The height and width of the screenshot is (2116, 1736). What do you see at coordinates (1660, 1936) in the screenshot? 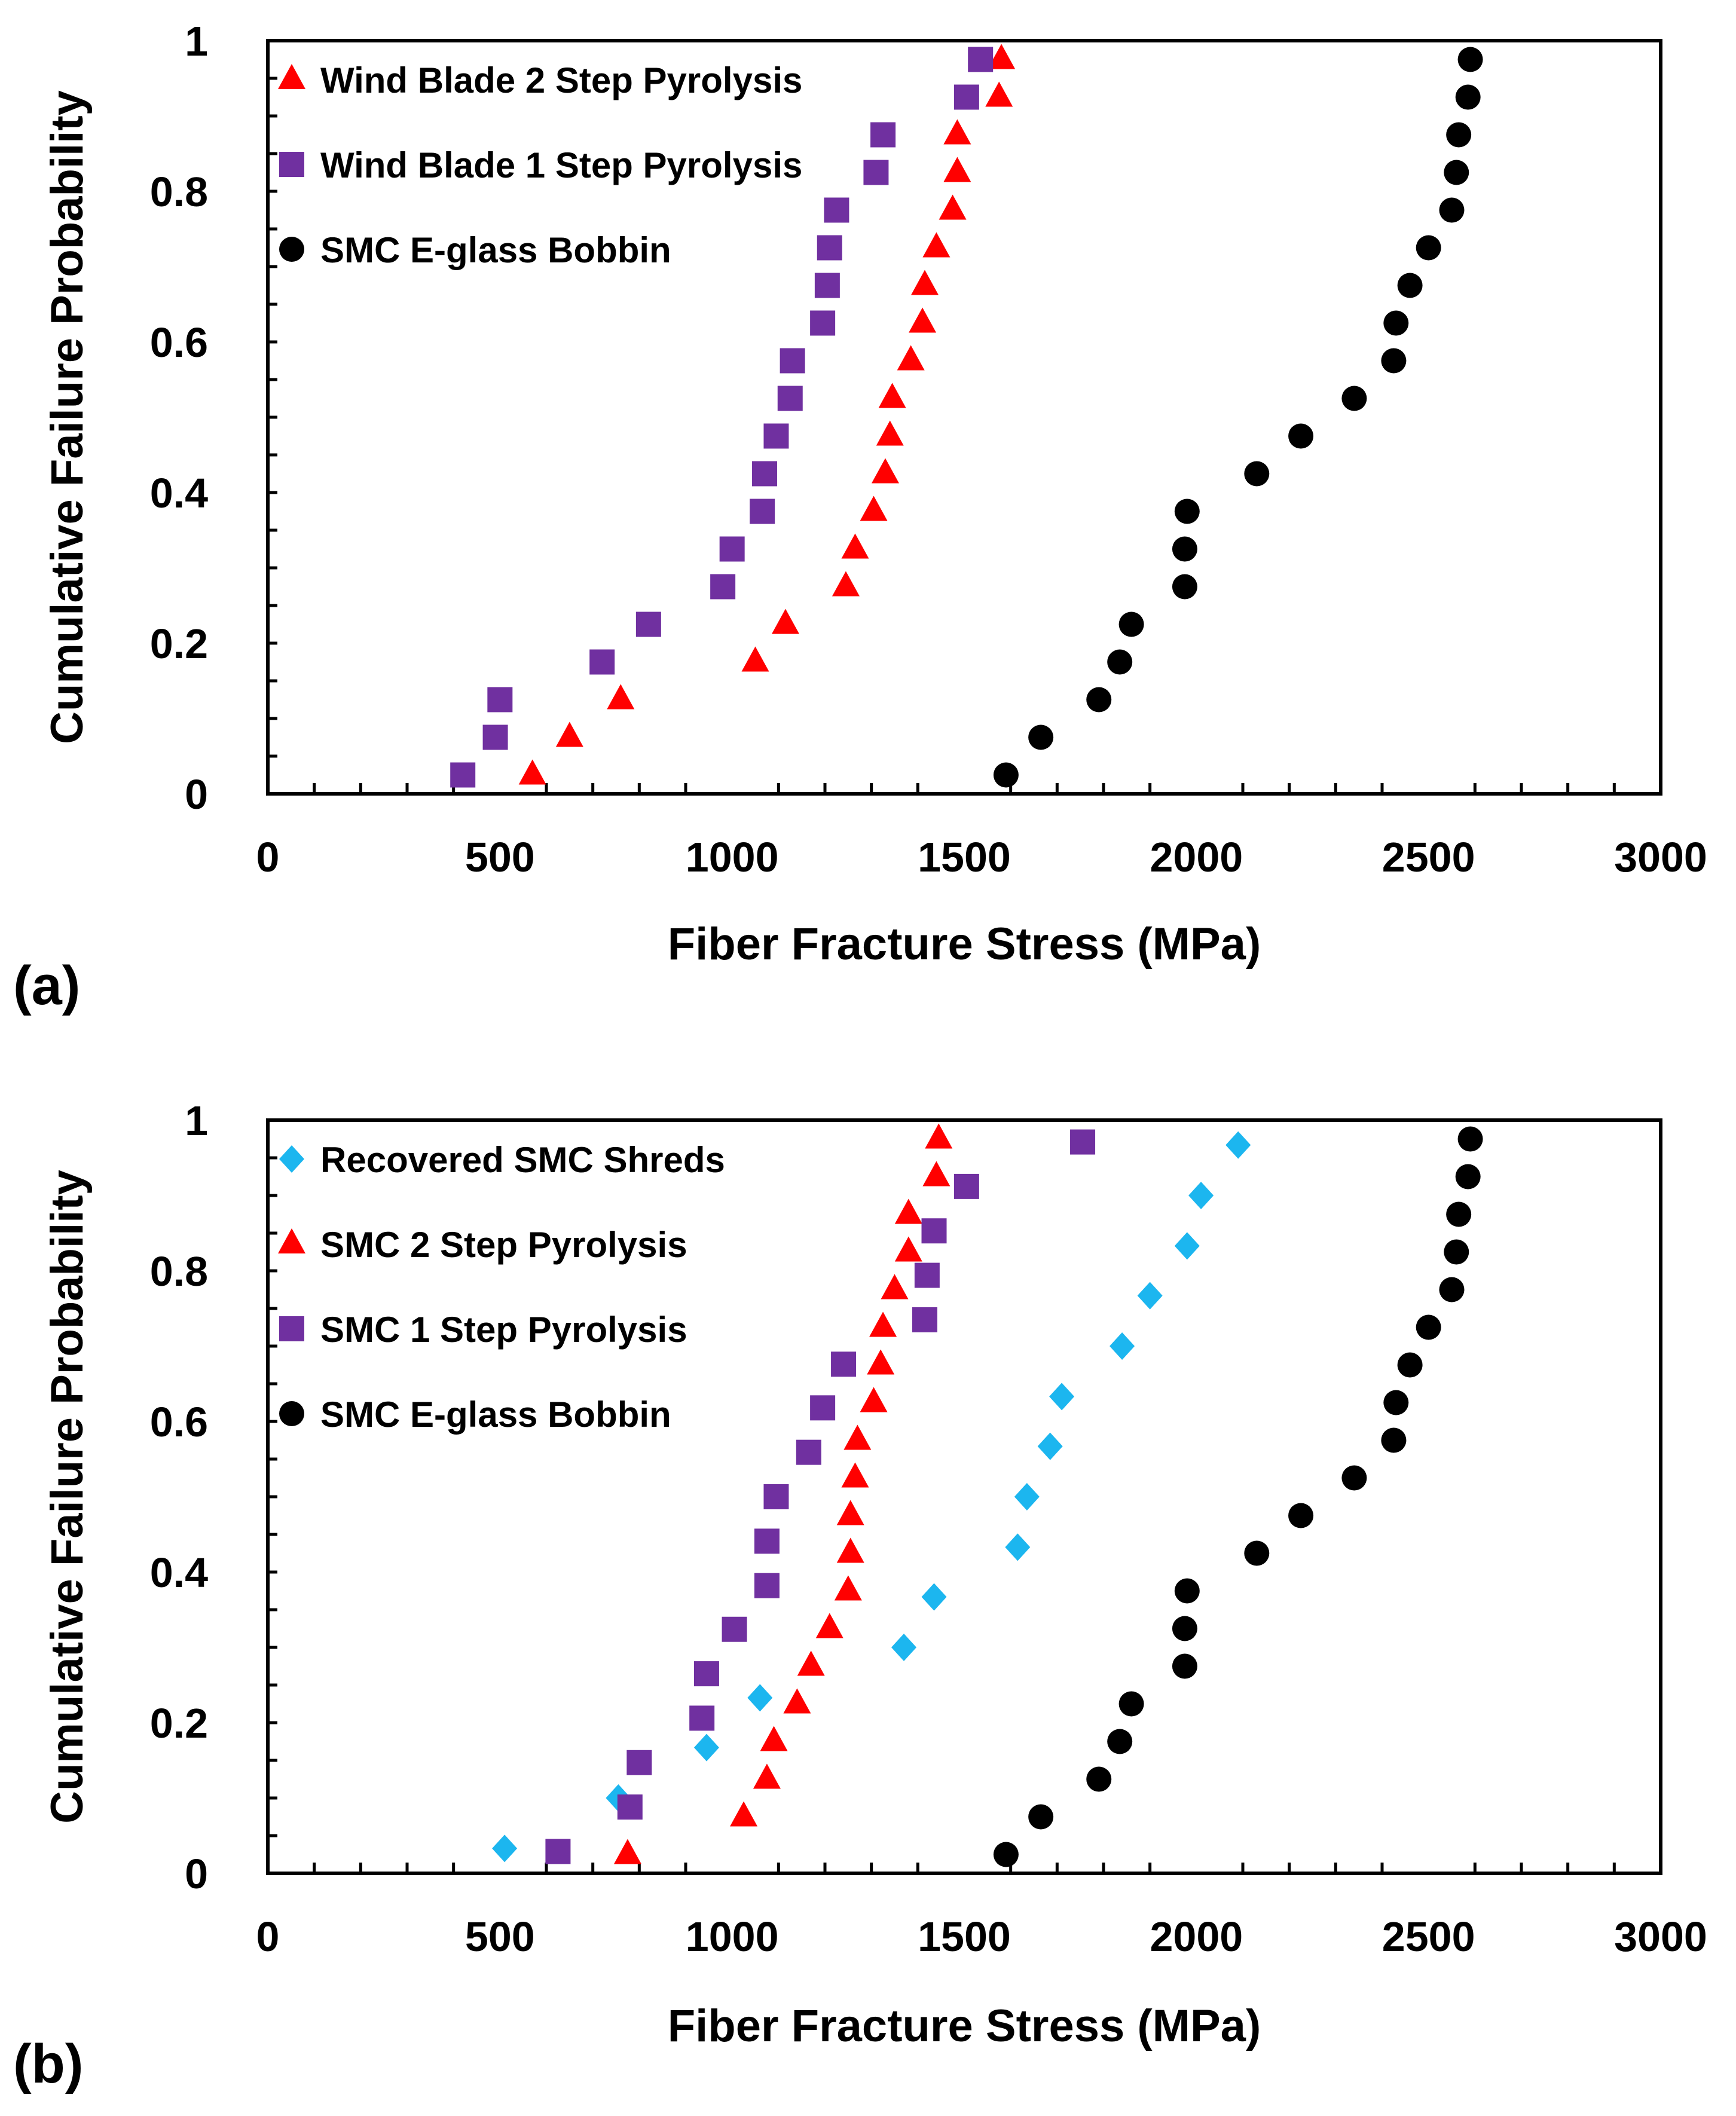
I see `x-tick-label: 3000` at bounding box center [1660, 1936].